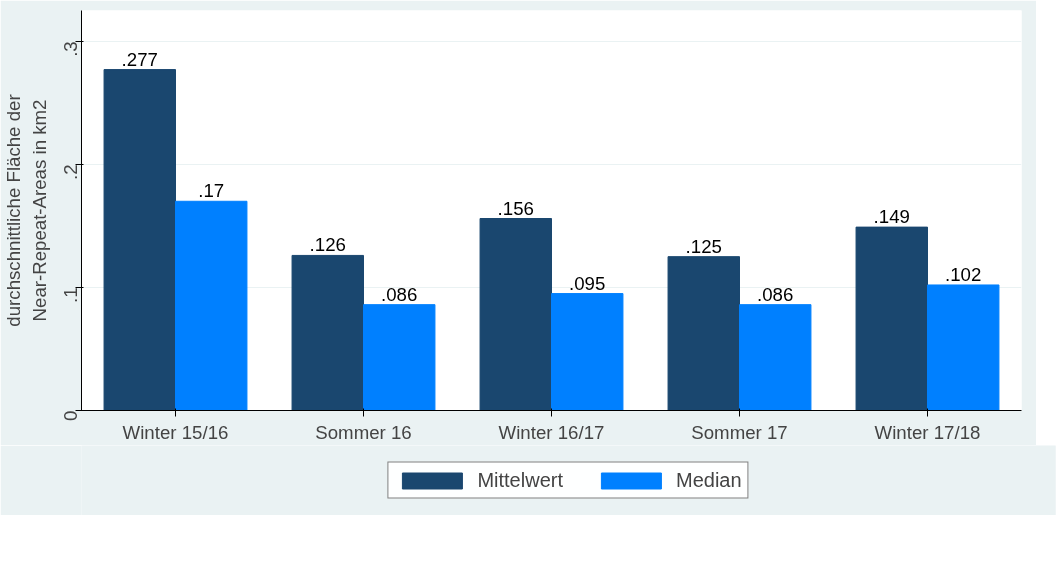 The width and height of the screenshot is (1056, 578). What do you see at coordinates (520, 480) in the screenshot?
I see `legend-label: Mittelwert` at bounding box center [520, 480].